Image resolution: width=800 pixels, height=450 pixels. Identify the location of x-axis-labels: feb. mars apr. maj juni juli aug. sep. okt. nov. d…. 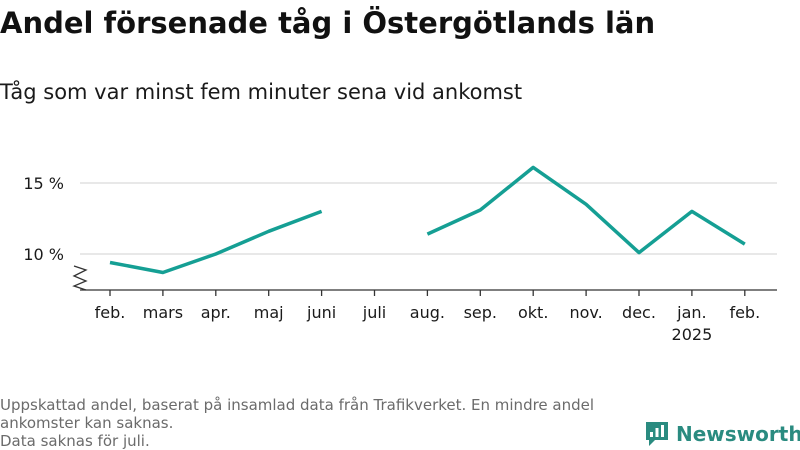
(428, 323).